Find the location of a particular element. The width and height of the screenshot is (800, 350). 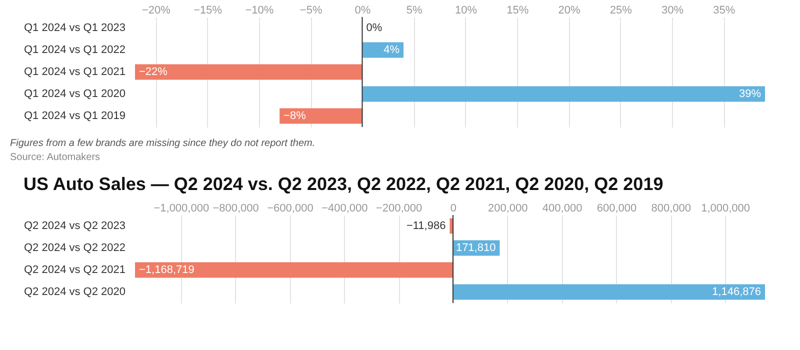

data-label: 171,810 is located at coordinates (476, 248).